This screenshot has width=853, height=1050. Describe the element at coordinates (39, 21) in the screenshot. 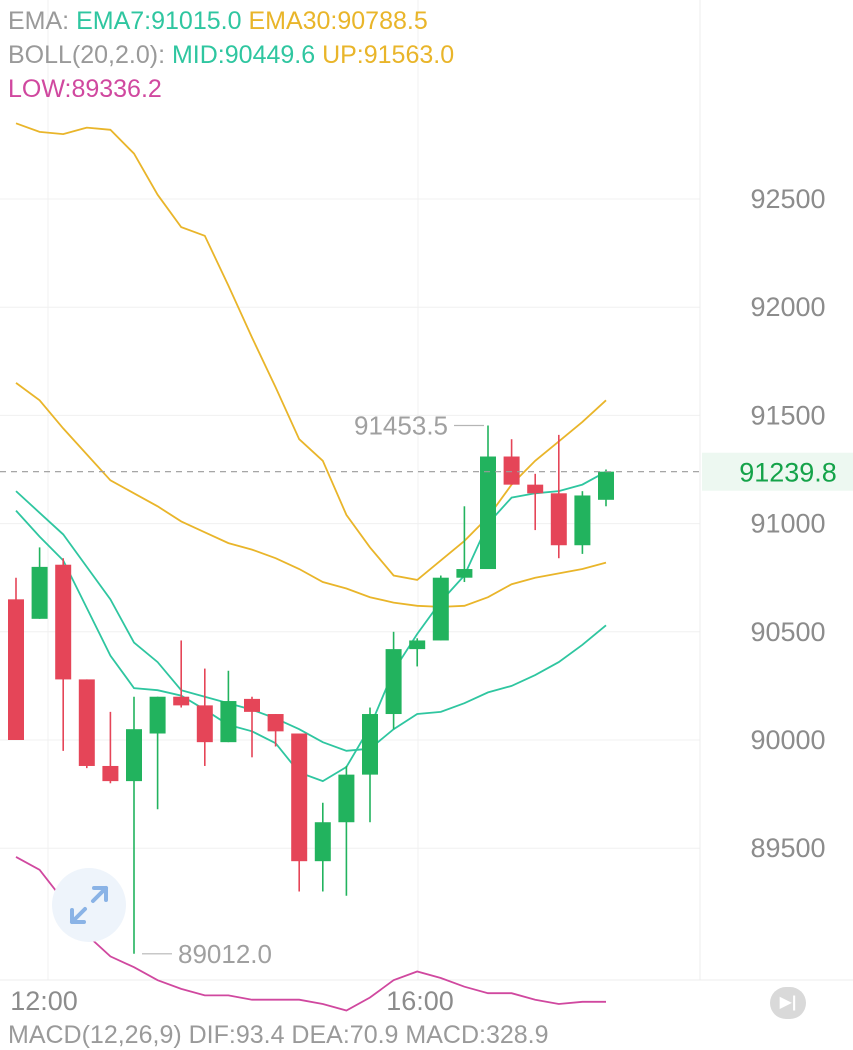

I see `ema-prefix: EMA:` at that location.